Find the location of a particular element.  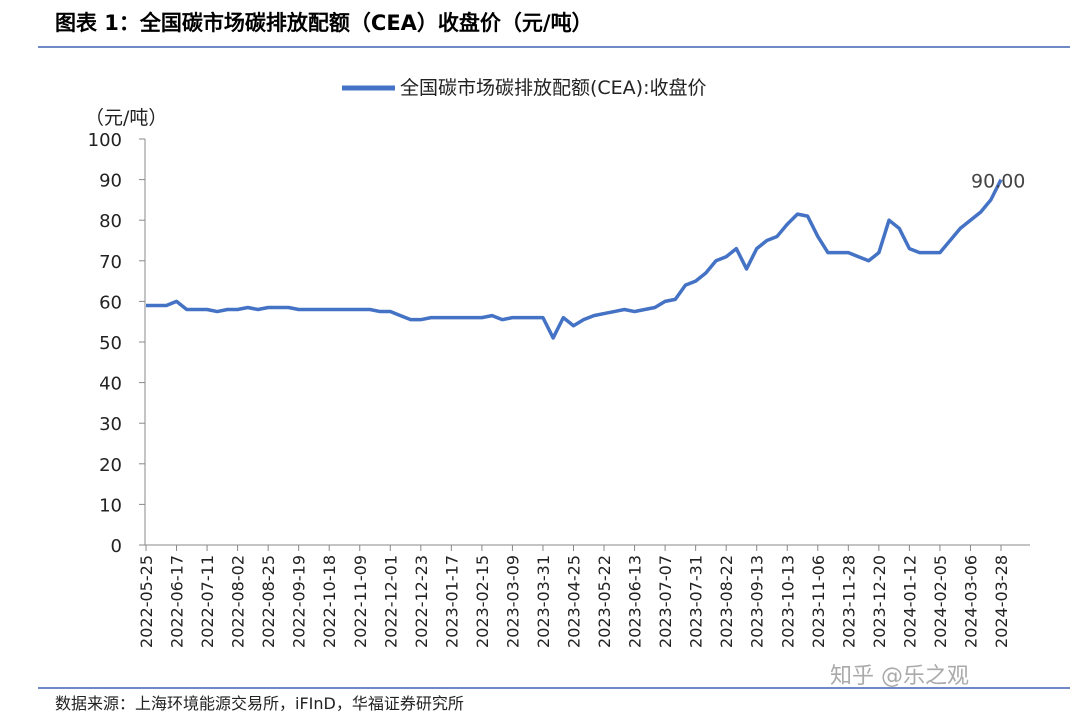

chart-title: 图表 1：全国碳市场碳排放配额（CEA）收盘价（元/吨） is located at coordinates (324, 23).